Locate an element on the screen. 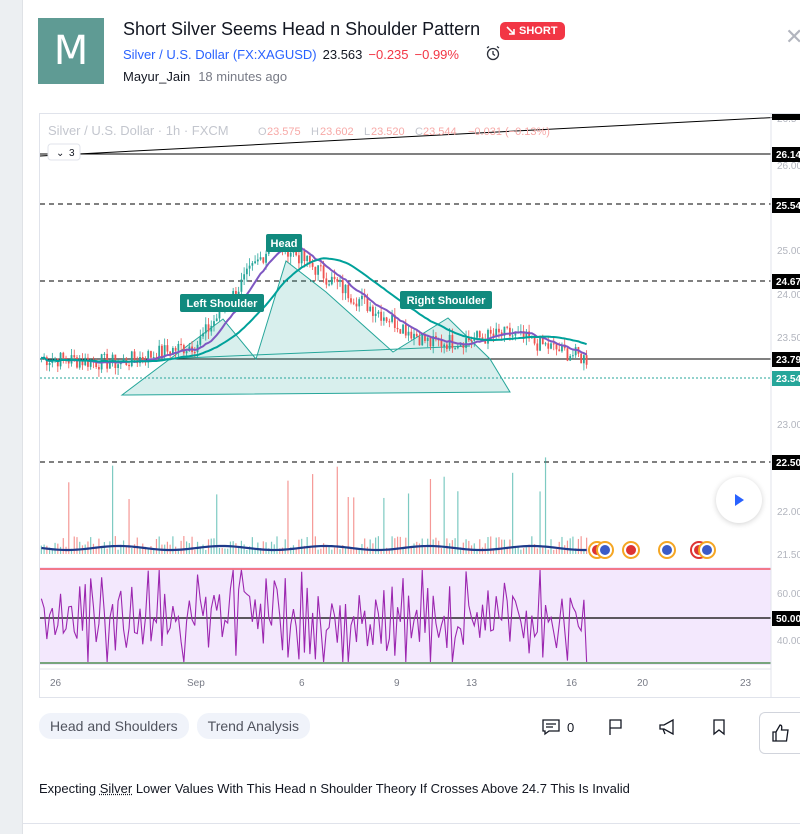  legend-low: 23.520 is located at coordinates (388, 132).